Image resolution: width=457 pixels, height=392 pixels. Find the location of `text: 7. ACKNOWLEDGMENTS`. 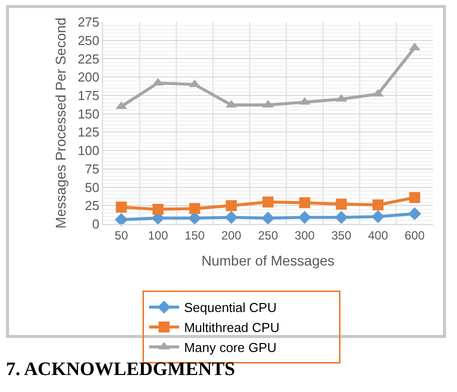

text: 7. ACKNOWLEDGMENTS is located at coordinates (121, 369).